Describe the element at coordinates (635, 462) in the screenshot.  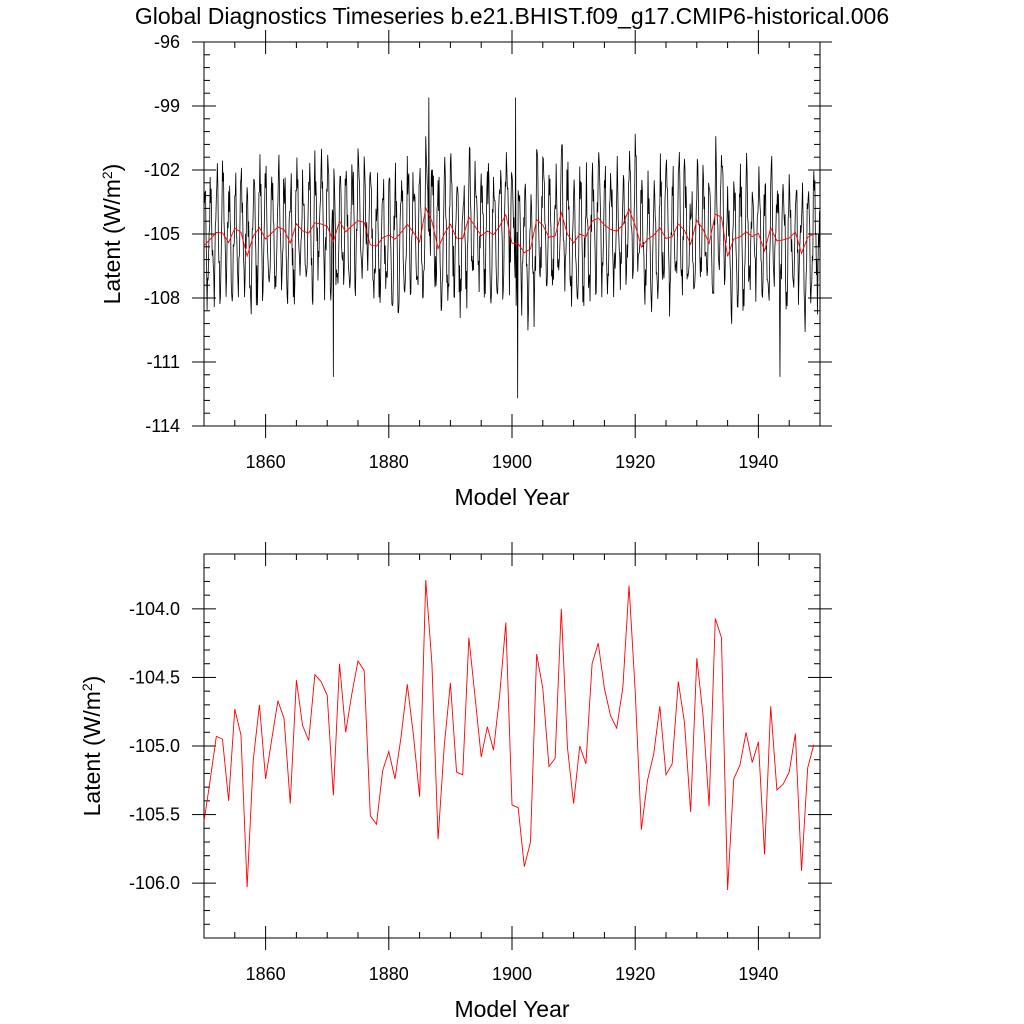
I see `top-x-tick-label: 1920` at that location.